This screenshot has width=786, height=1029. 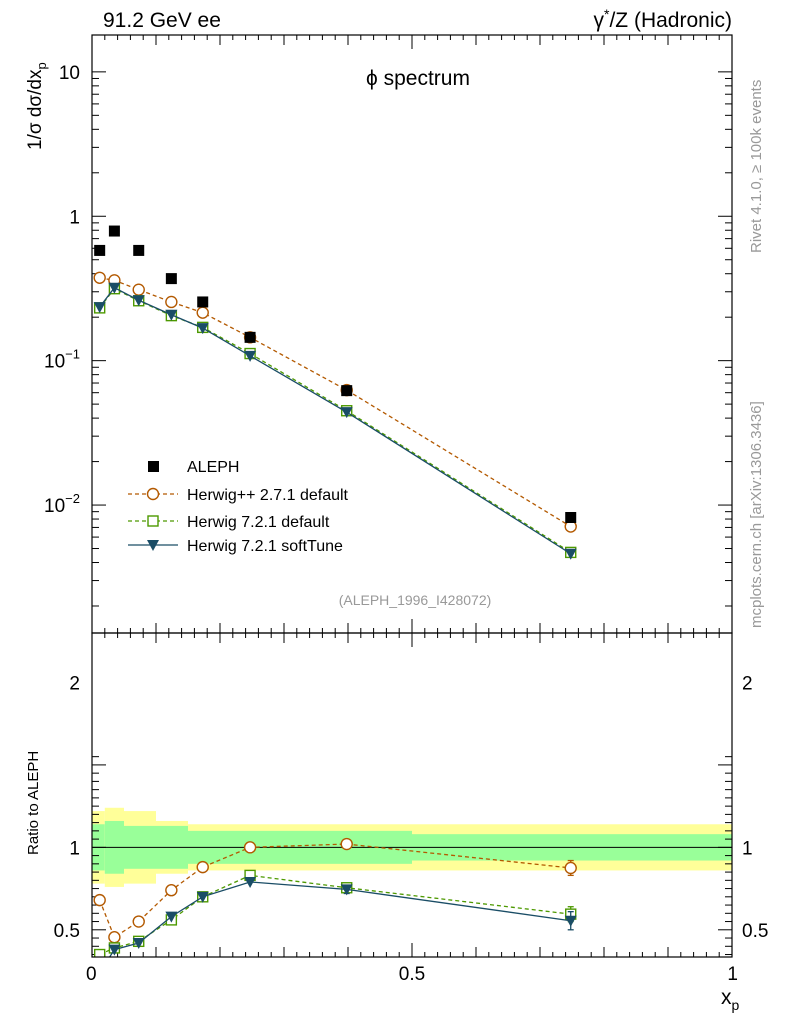 I want to click on legend-entry-herwigpp: Herwig++ 2.7.1 default, so click(x=238, y=495).